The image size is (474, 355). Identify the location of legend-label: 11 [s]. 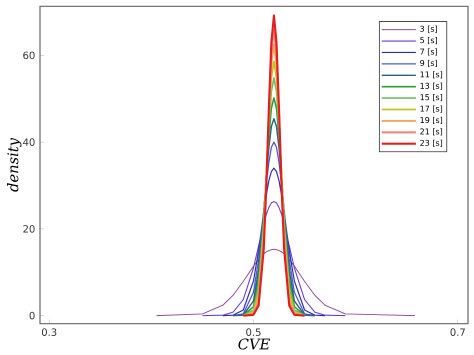
(431, 74).